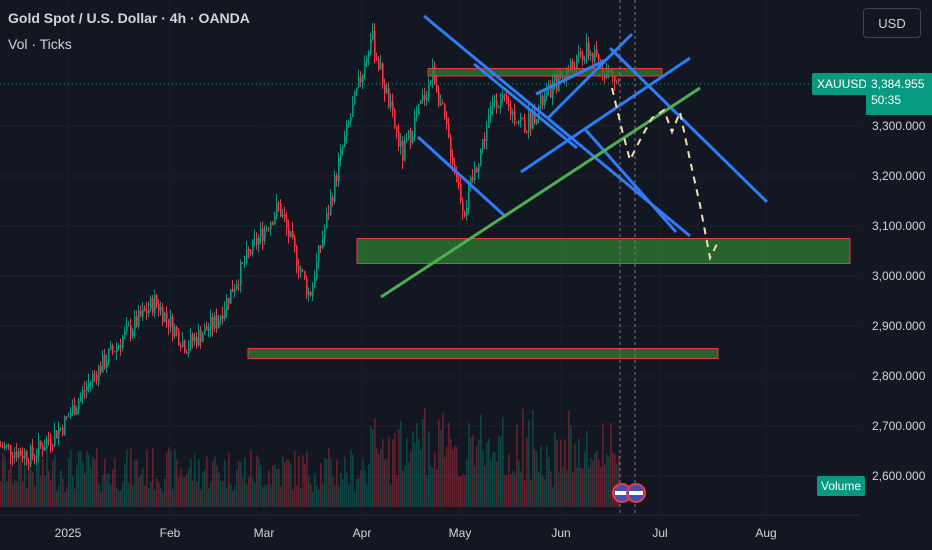  What do you see at coordinates (310, 457) in the screenshot?
I see `volume-bars` at bounding box center [310, 457].